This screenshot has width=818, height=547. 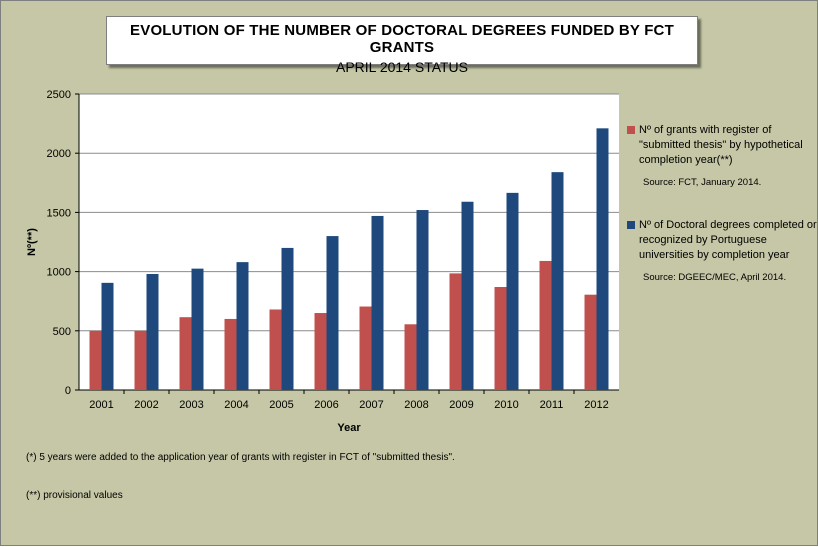 I want to click on x-tick-label: 2001, so click(x=101, y=405).